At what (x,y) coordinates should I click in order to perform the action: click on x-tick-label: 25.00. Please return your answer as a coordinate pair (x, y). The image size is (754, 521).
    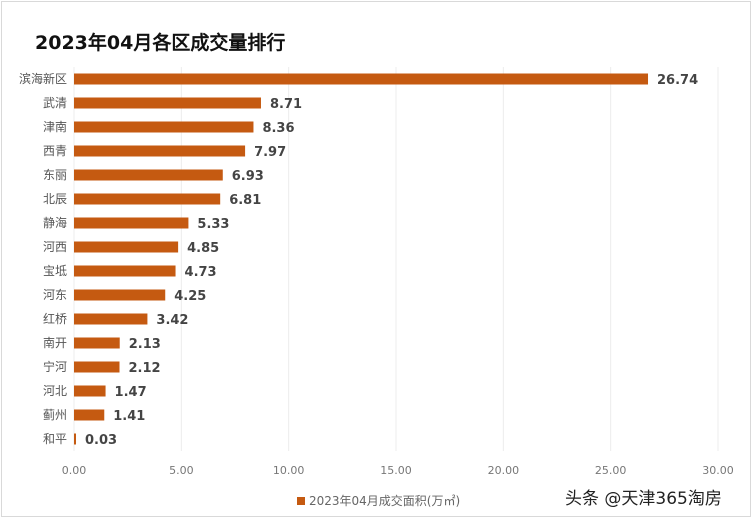
    Looking at the image, I should click on (611, 470).